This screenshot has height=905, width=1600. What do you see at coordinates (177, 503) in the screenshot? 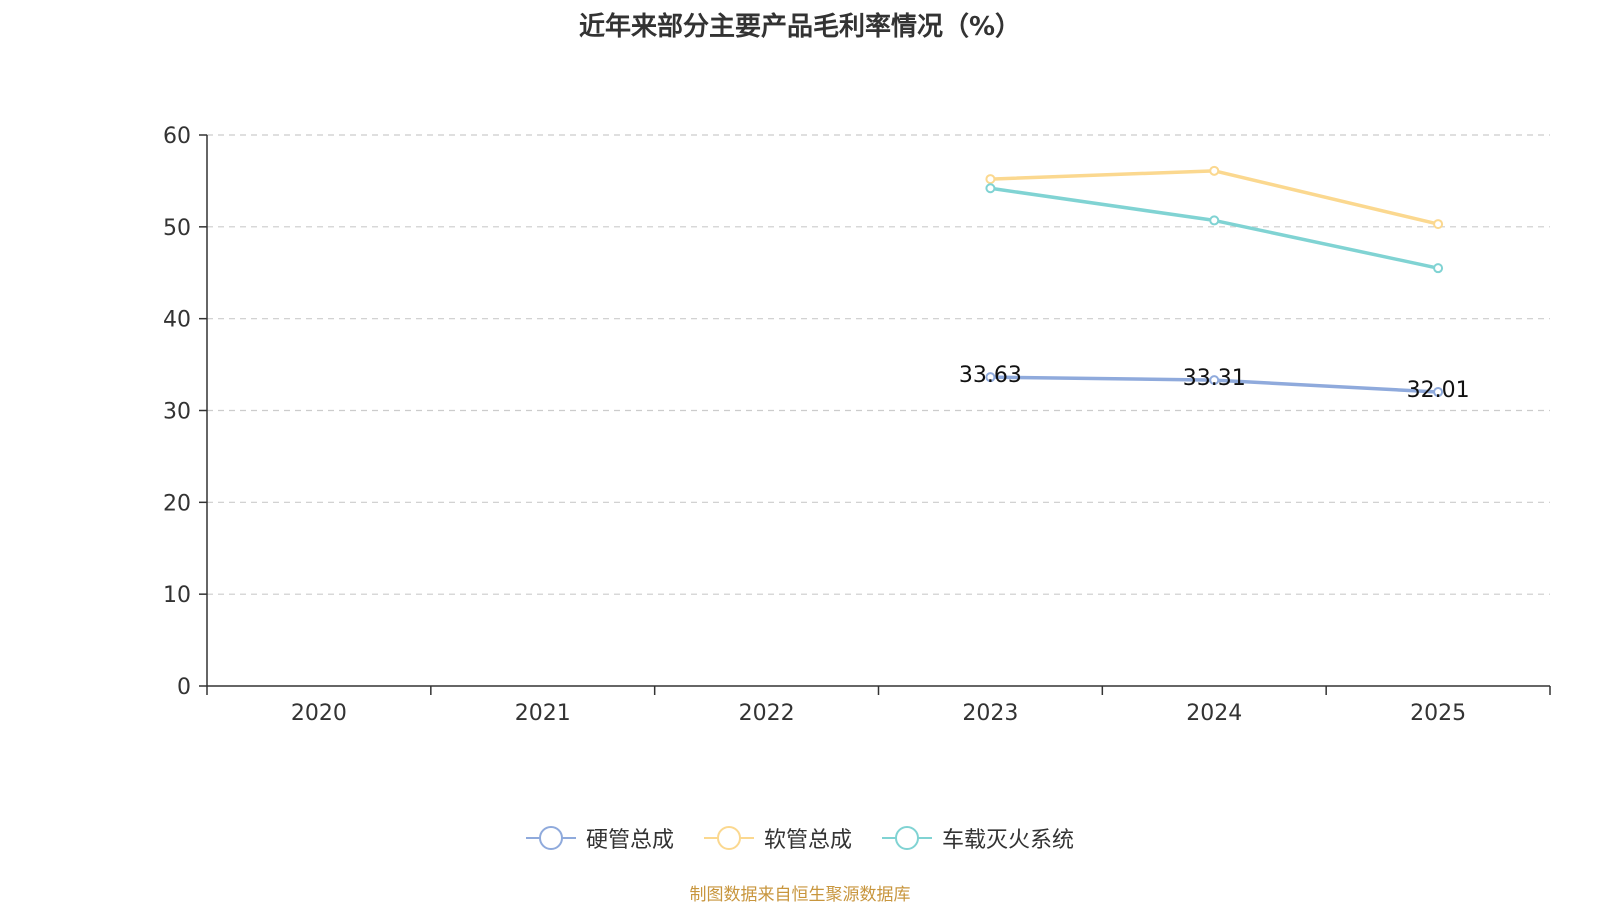
I see `y-tick-label: 20` at bounding box center [177, 503].